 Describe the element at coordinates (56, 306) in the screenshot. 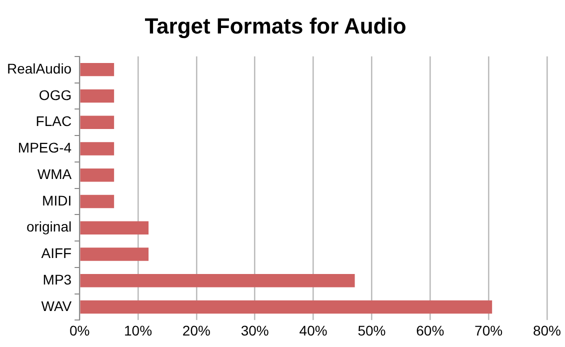

I see `y-tick-label: WAV` at that location.